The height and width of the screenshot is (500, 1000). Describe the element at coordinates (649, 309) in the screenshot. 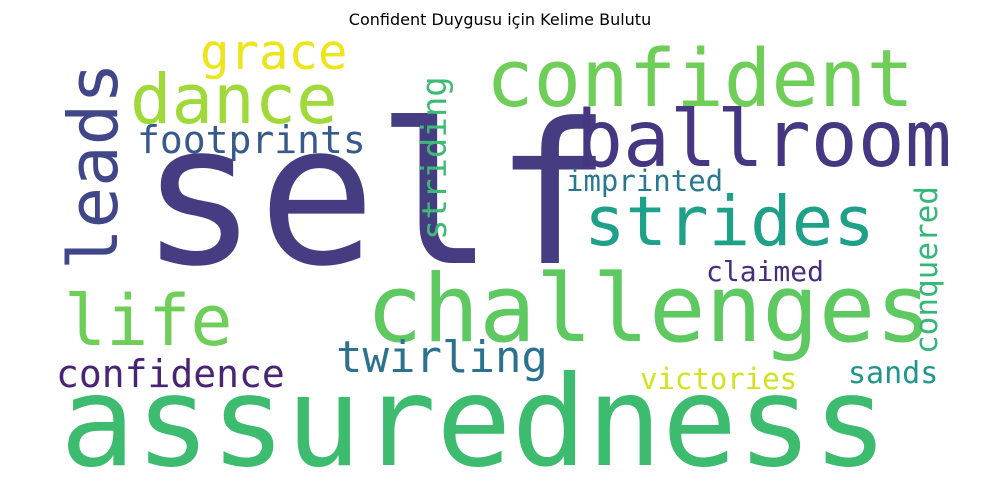

I see `word-challenges: challenges` at that location.